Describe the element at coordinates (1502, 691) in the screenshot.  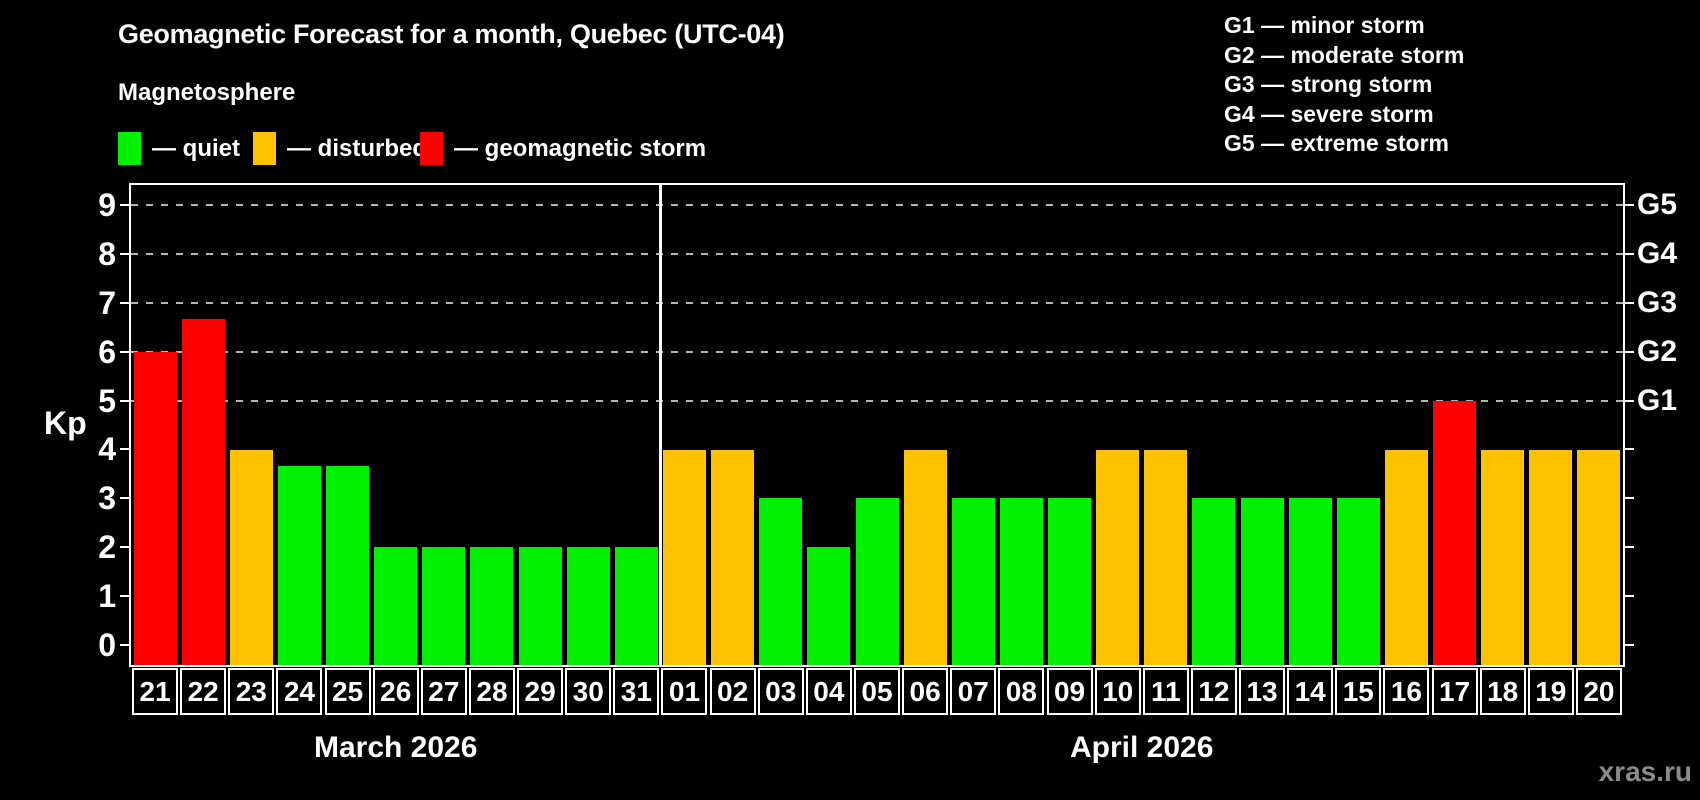
I see `day-label-18: 18` at that location.